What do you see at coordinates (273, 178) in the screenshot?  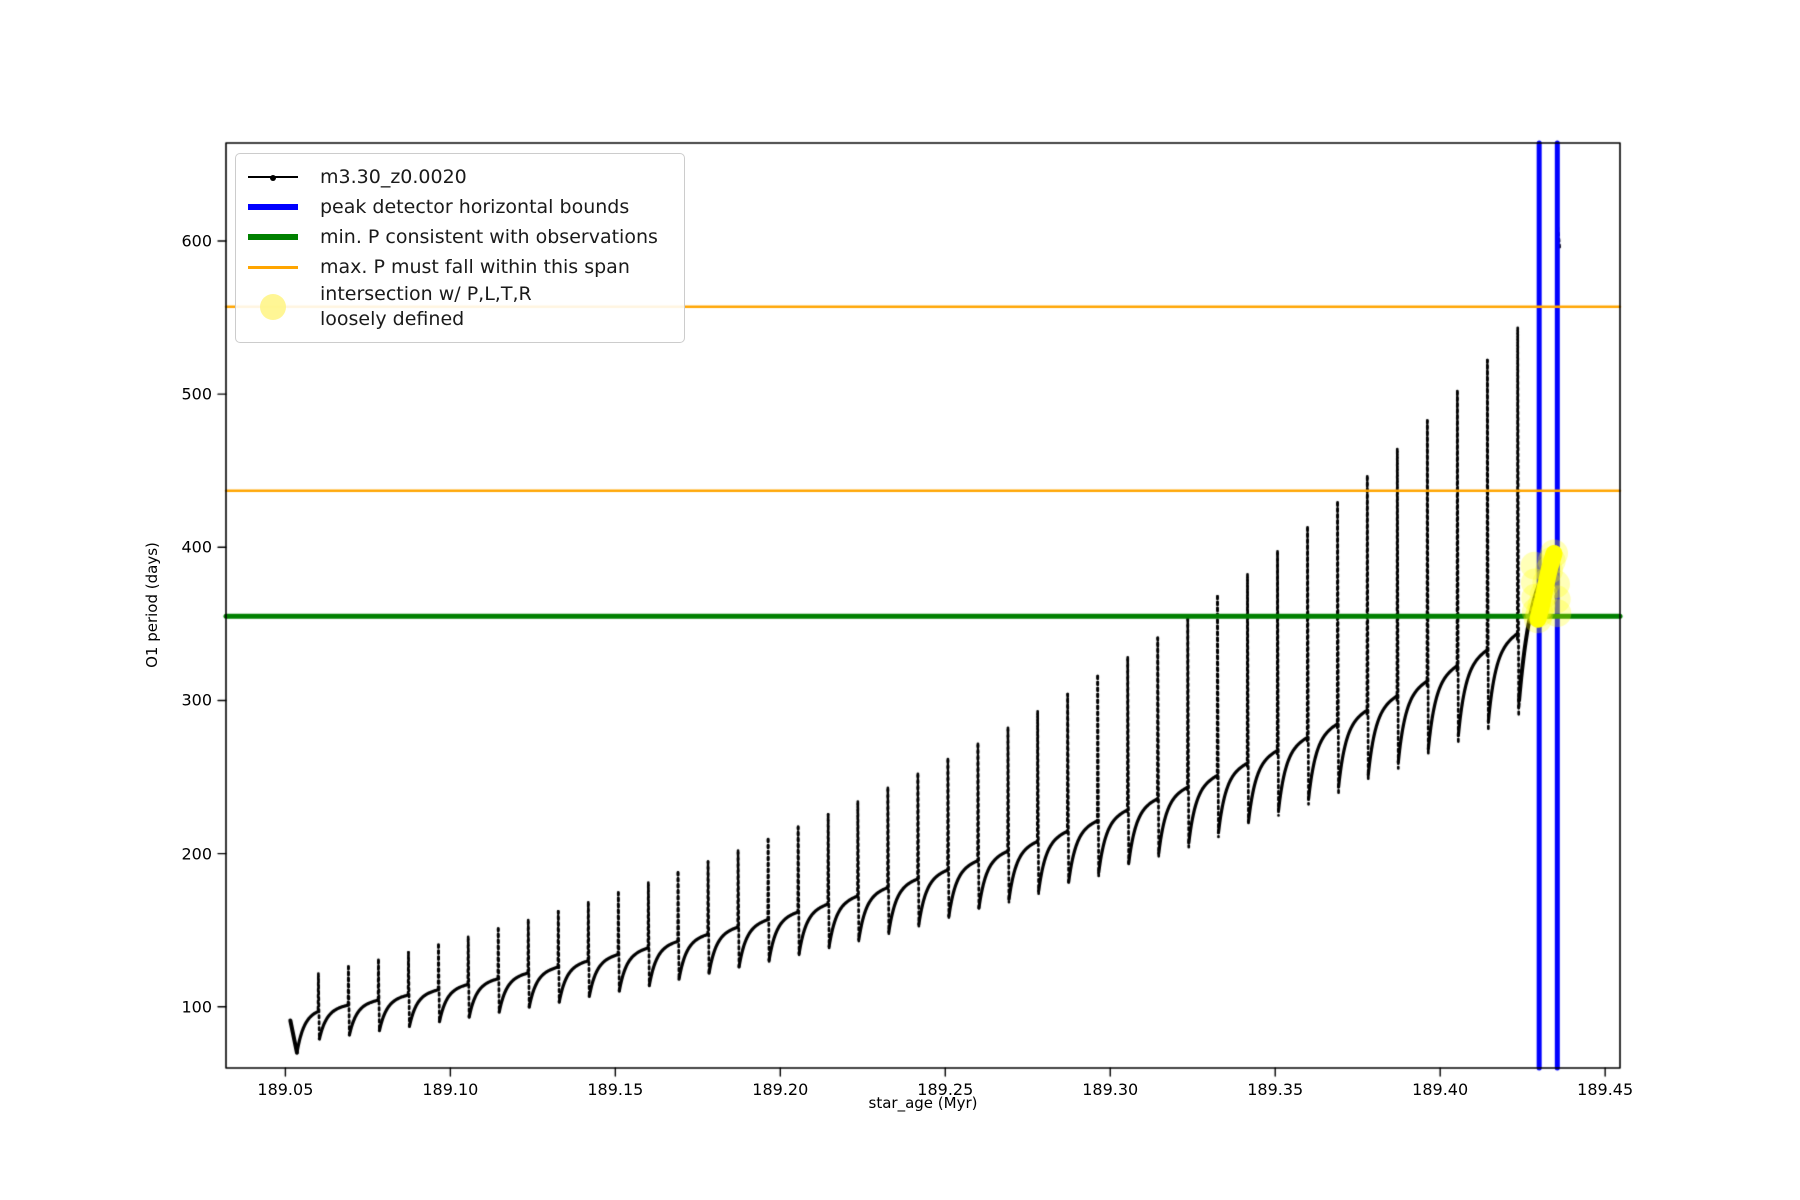 I see `black-line-dot-swatch` at bounding box center [273, 178].